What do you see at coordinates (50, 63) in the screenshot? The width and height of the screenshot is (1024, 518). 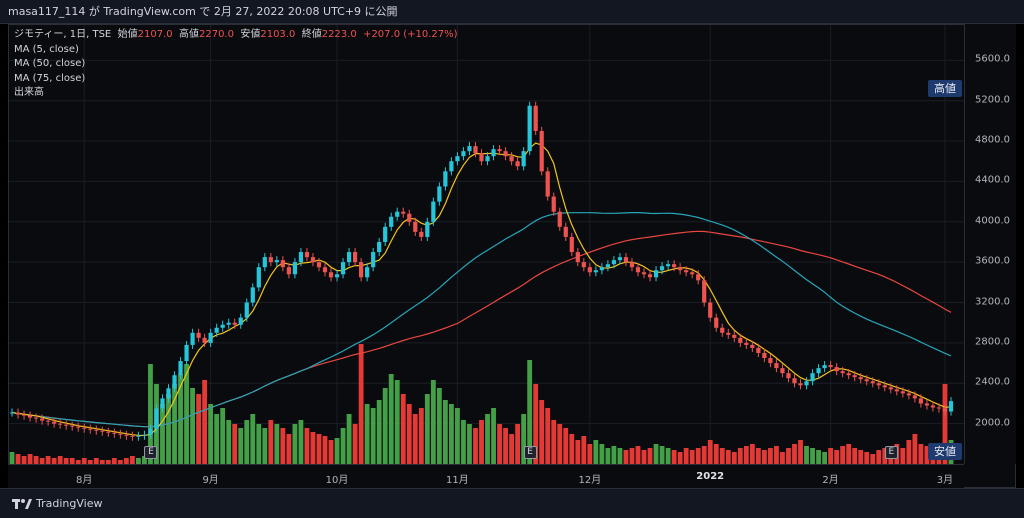 I see `legend-ma50: MA (50, close)` at bounding box center [50, 63].